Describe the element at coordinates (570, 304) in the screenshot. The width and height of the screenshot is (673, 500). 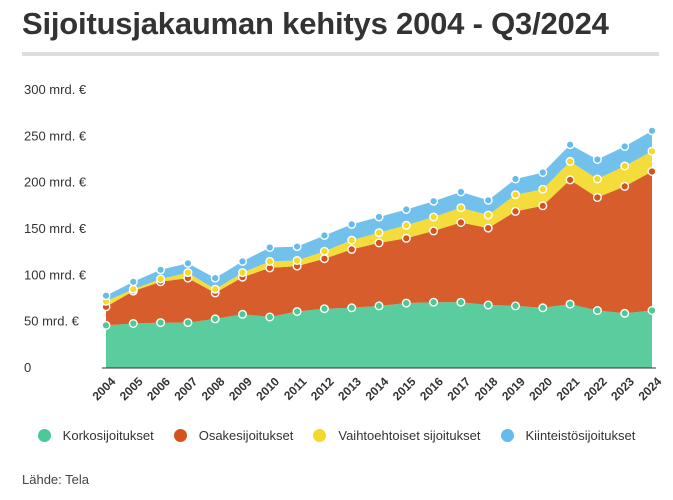
I see `point-0-2021` at that location.